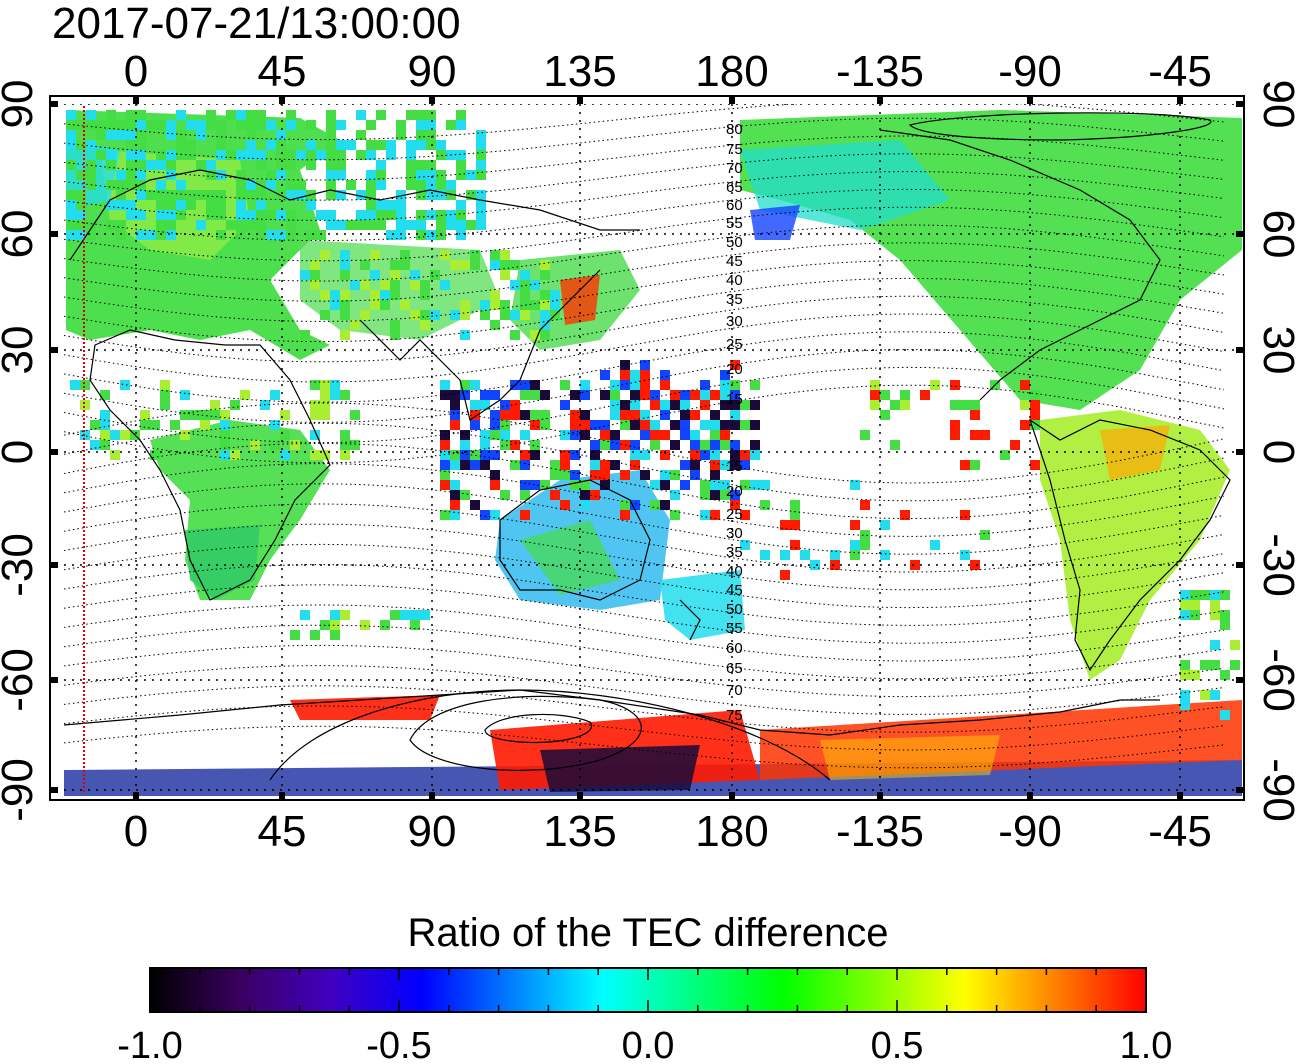  What do you see at coordinates (575, 540) in the screenshot?
I see `australia-coast` at bounding box center [575, 540].